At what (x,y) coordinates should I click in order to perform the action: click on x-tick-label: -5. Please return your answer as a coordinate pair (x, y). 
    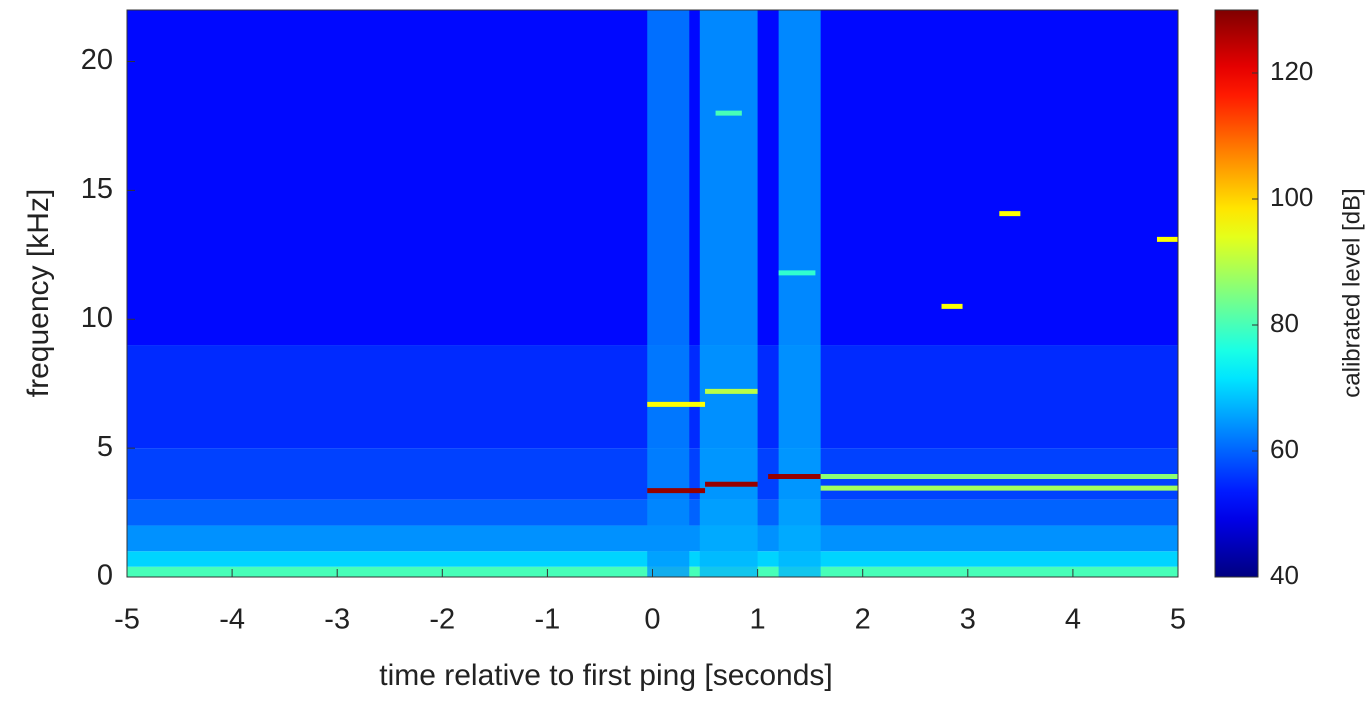
    Looking at the image, I should click on (127, 620).